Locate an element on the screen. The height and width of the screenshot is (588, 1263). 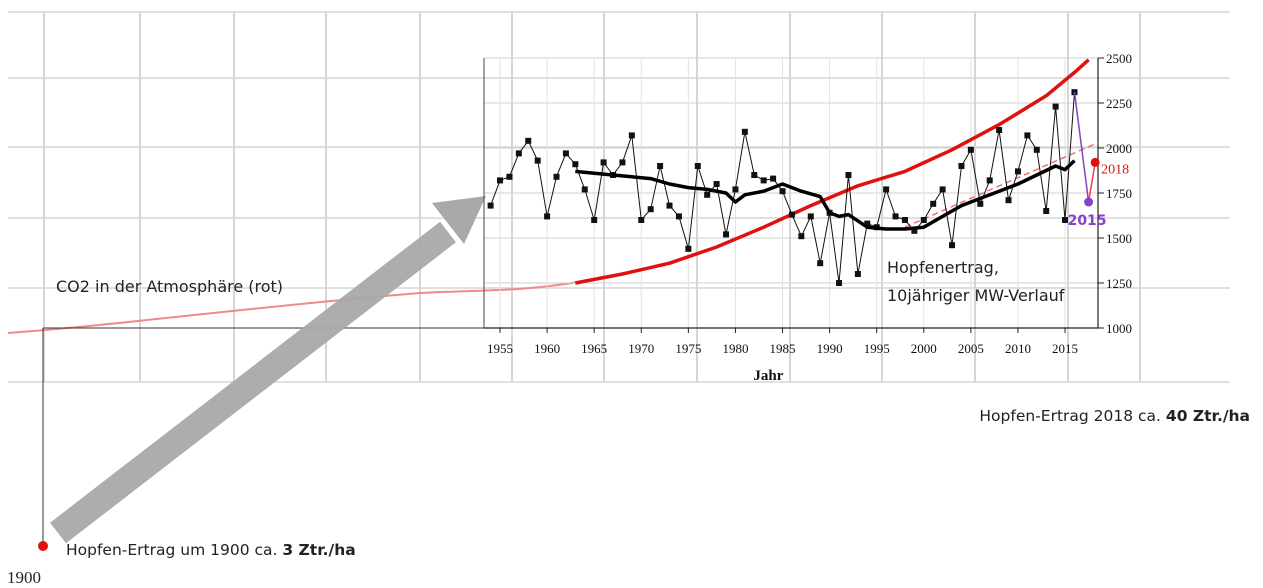
point-label-2015: 2015 is located at coordinates (1087, 221).